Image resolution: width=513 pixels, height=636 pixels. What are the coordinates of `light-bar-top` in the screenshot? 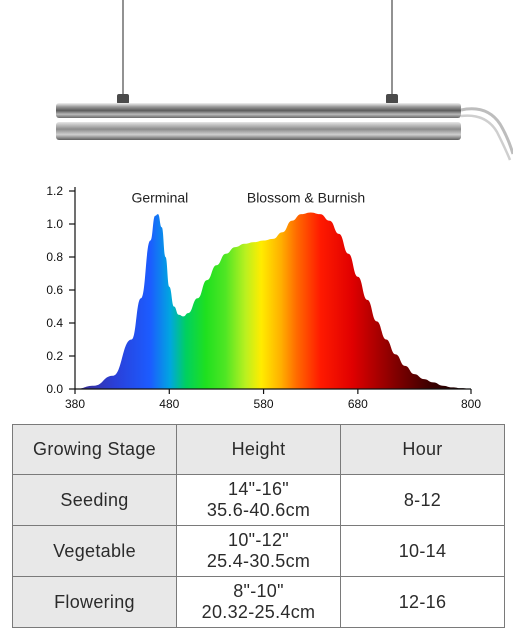 It's located at (258, 110).